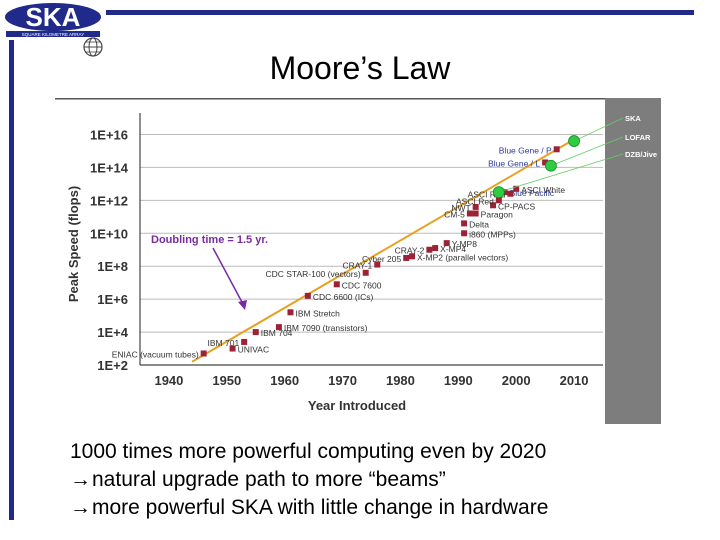 This screenshot has height=540, width=720. I want to click on data-label: X-MP2 (parallel vectors), so click(462, 257).